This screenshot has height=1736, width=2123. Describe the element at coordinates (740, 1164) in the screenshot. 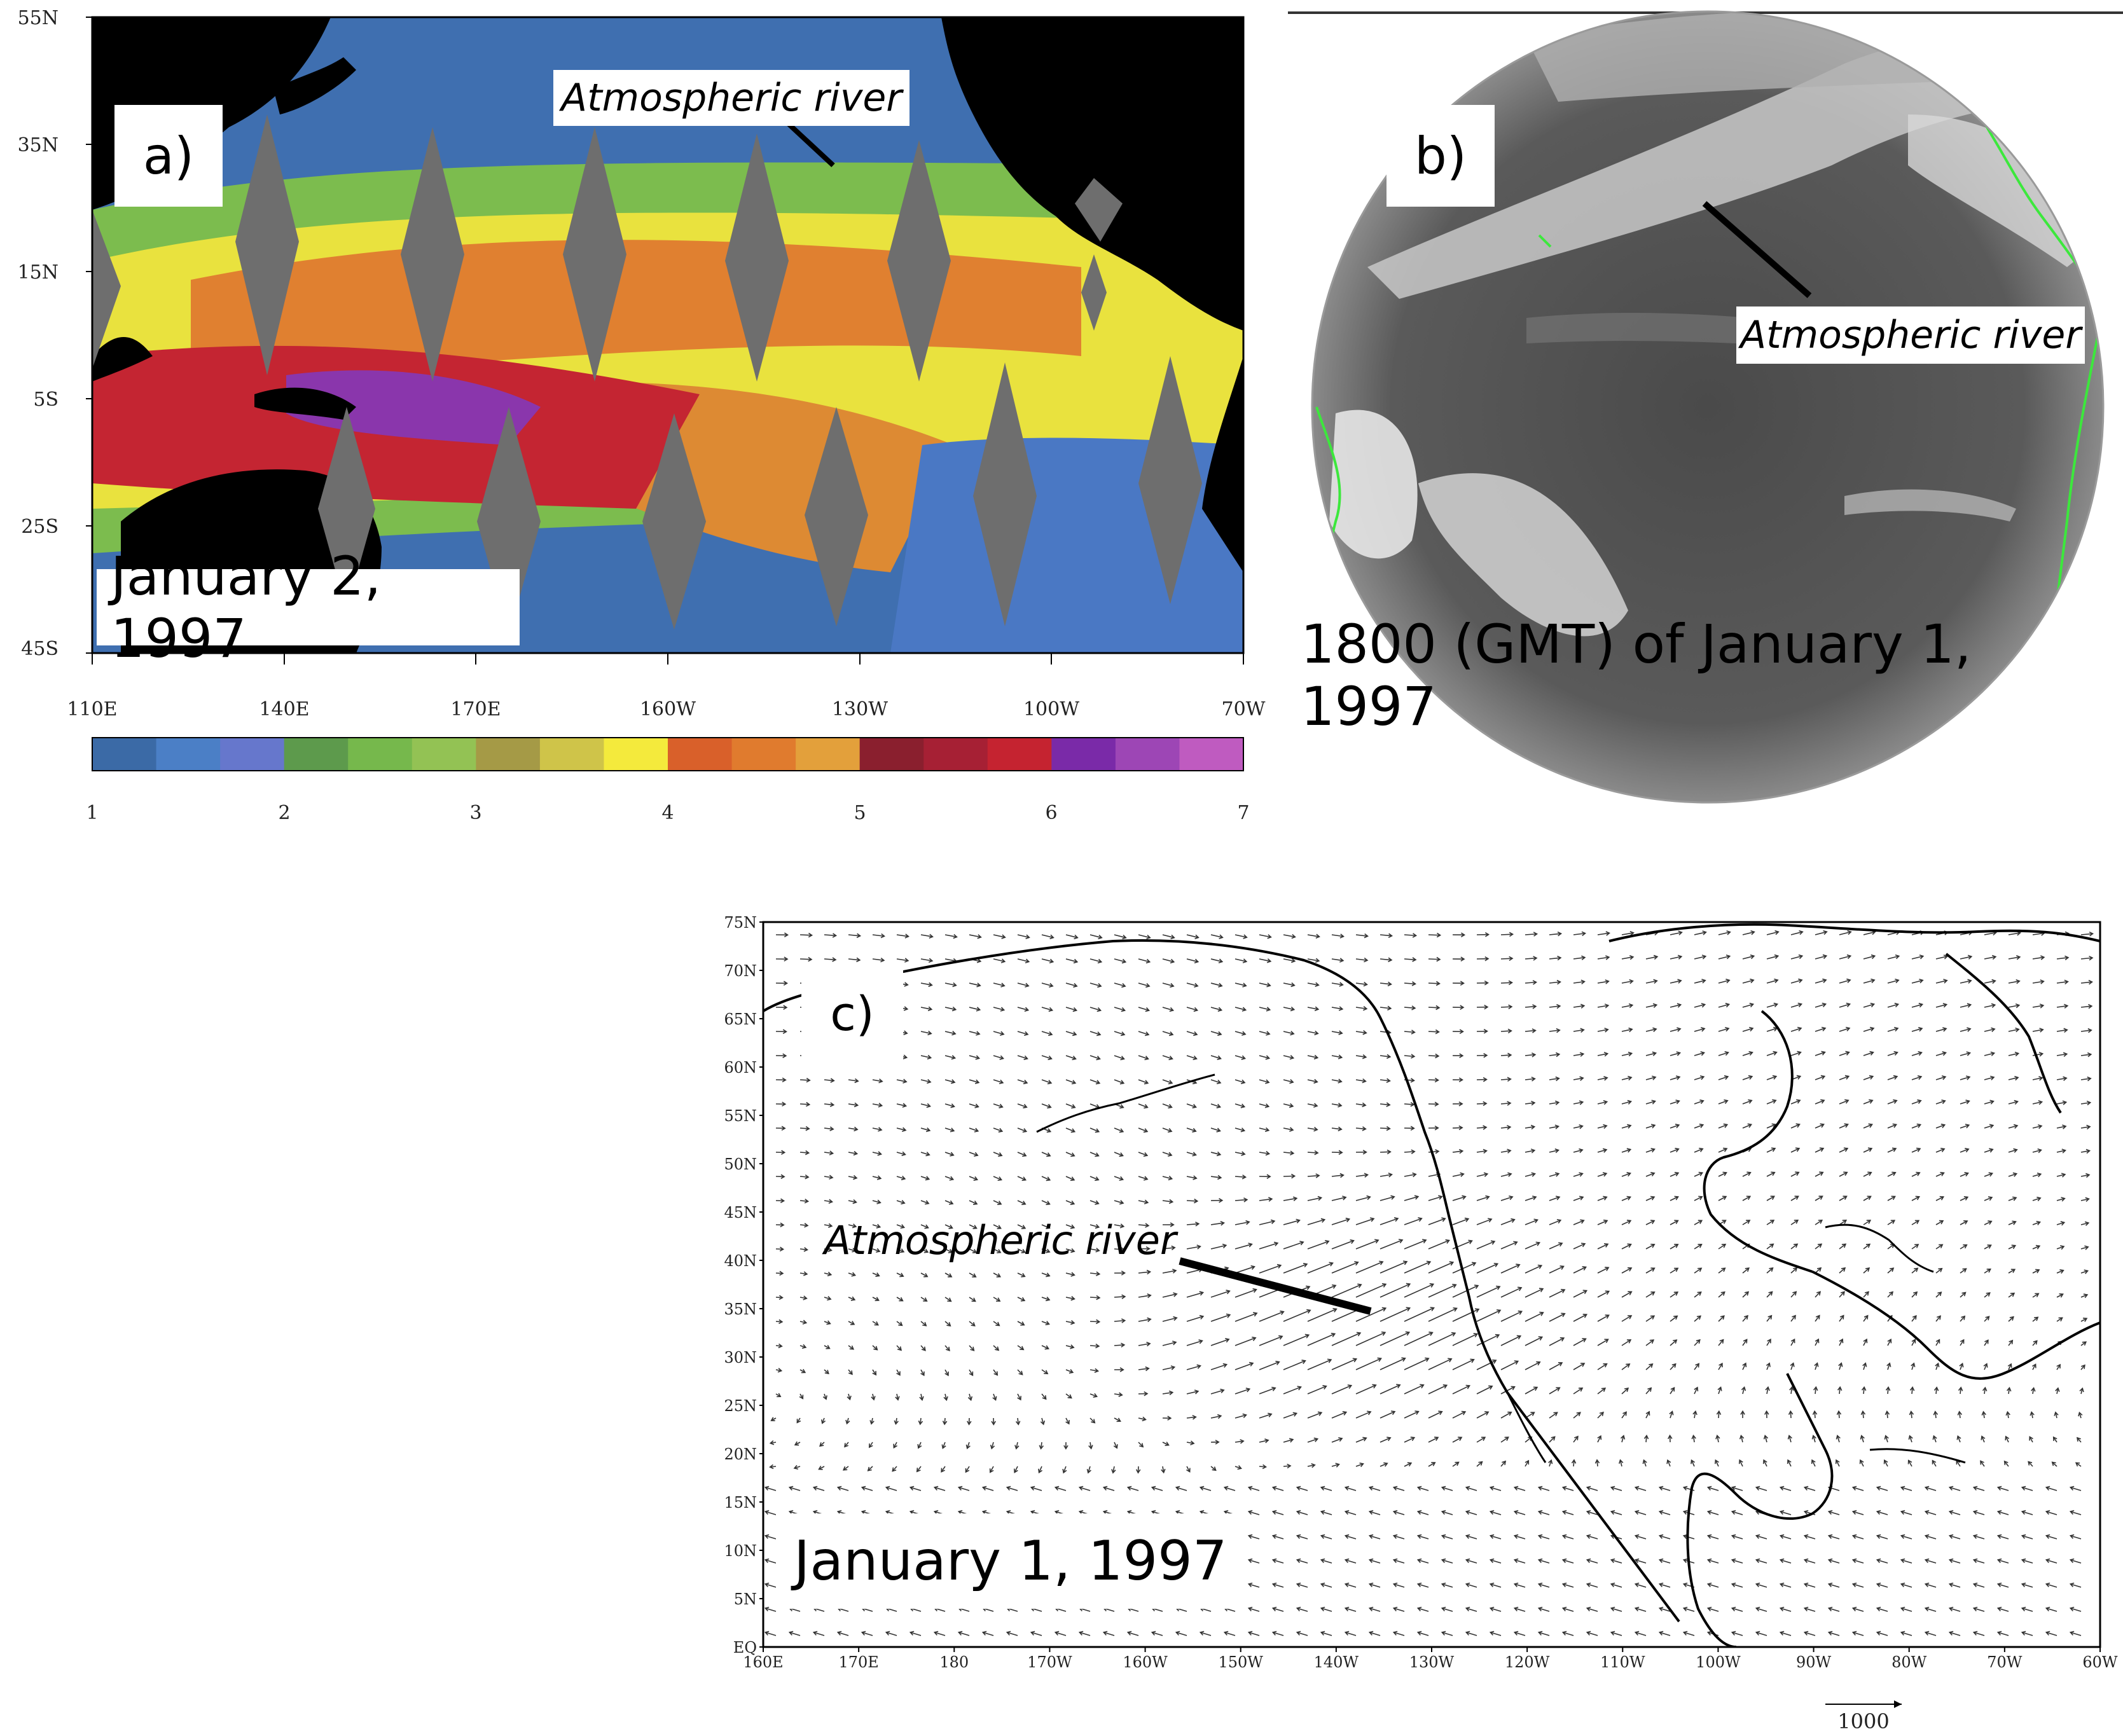

I see `lat-tick: 50N` at that location.